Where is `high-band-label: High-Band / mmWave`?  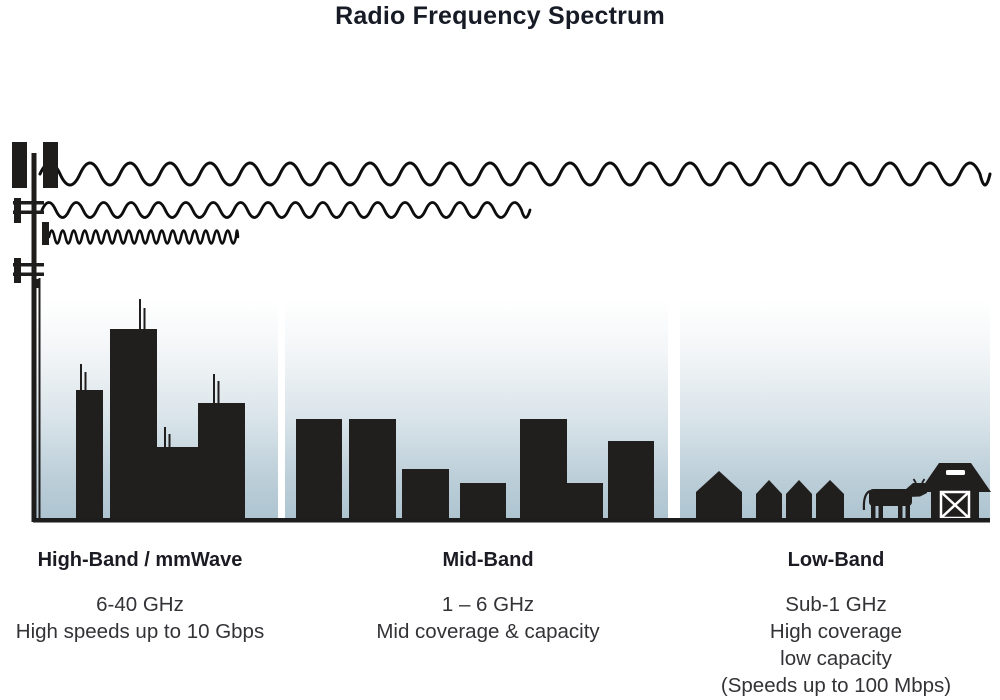 high-band-label: High-Band / mmWave is located at coordinates (140, 560).